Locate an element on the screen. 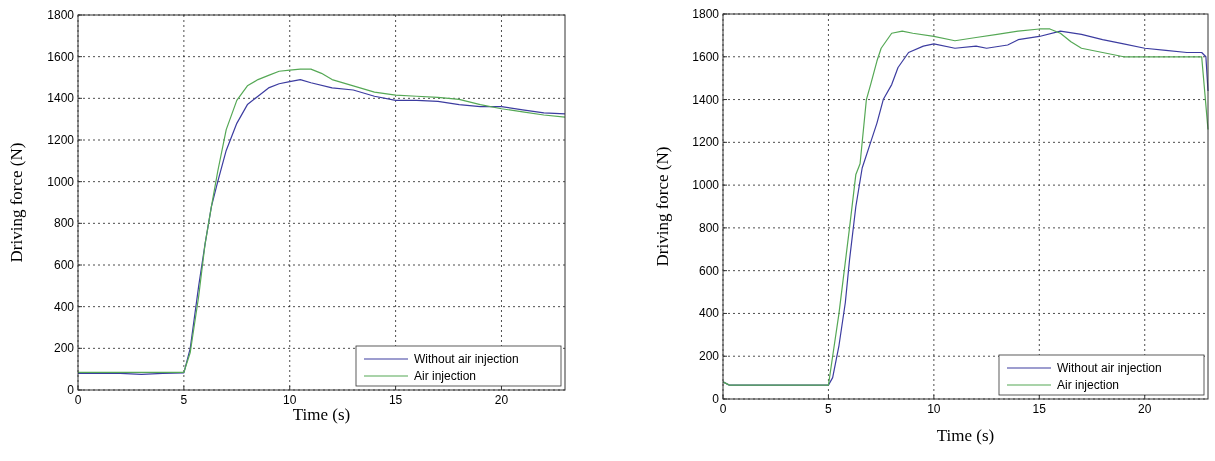 The image size is (1215, 461). y-tick-label: 0 is located at coordinates (71, 390).